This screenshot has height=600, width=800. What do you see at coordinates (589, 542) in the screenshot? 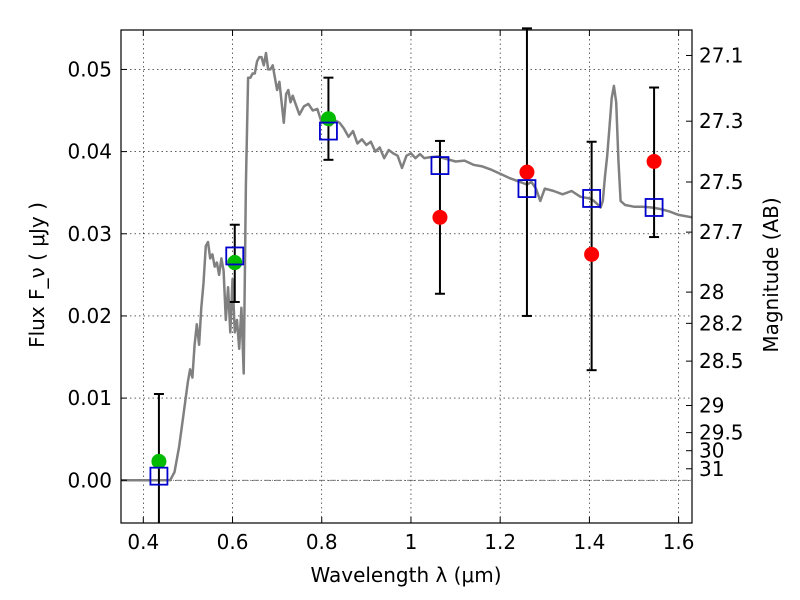
I see `x-tick-label: 1.4` at bounding box center [589, 542].